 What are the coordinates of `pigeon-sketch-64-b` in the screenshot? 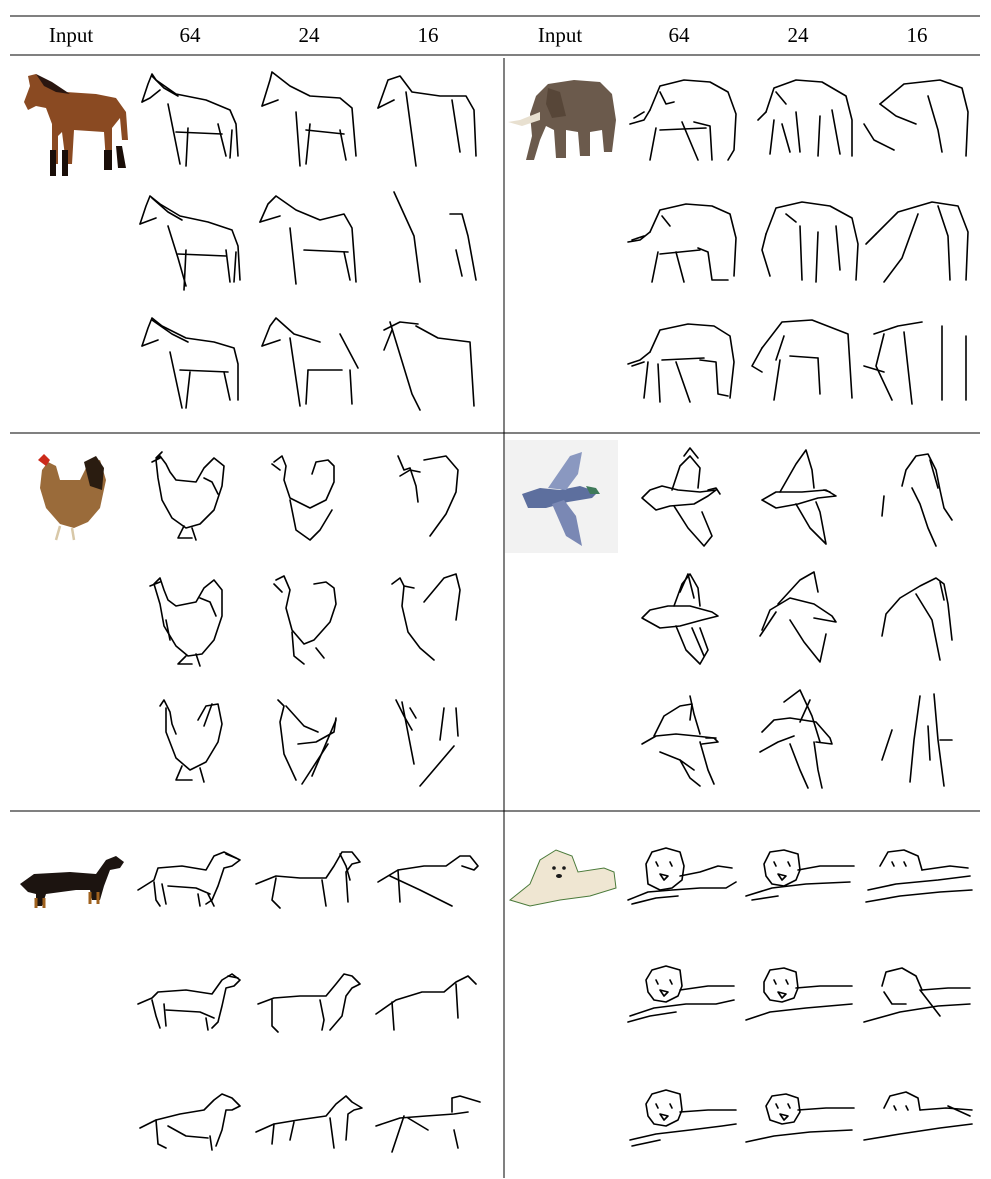 It's located at (680, 619).